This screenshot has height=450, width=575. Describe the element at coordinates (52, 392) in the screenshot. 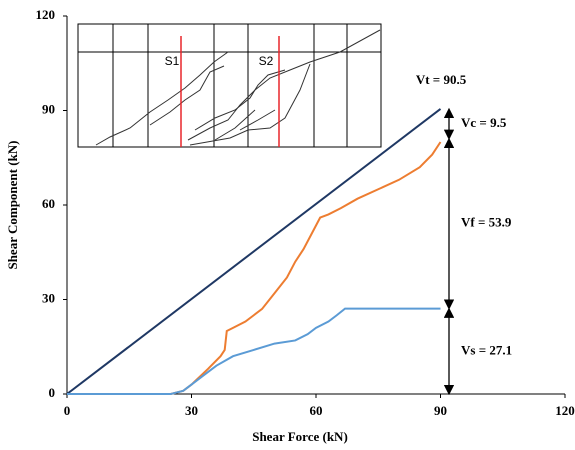

I see `y-tick-label: 0` at that location.